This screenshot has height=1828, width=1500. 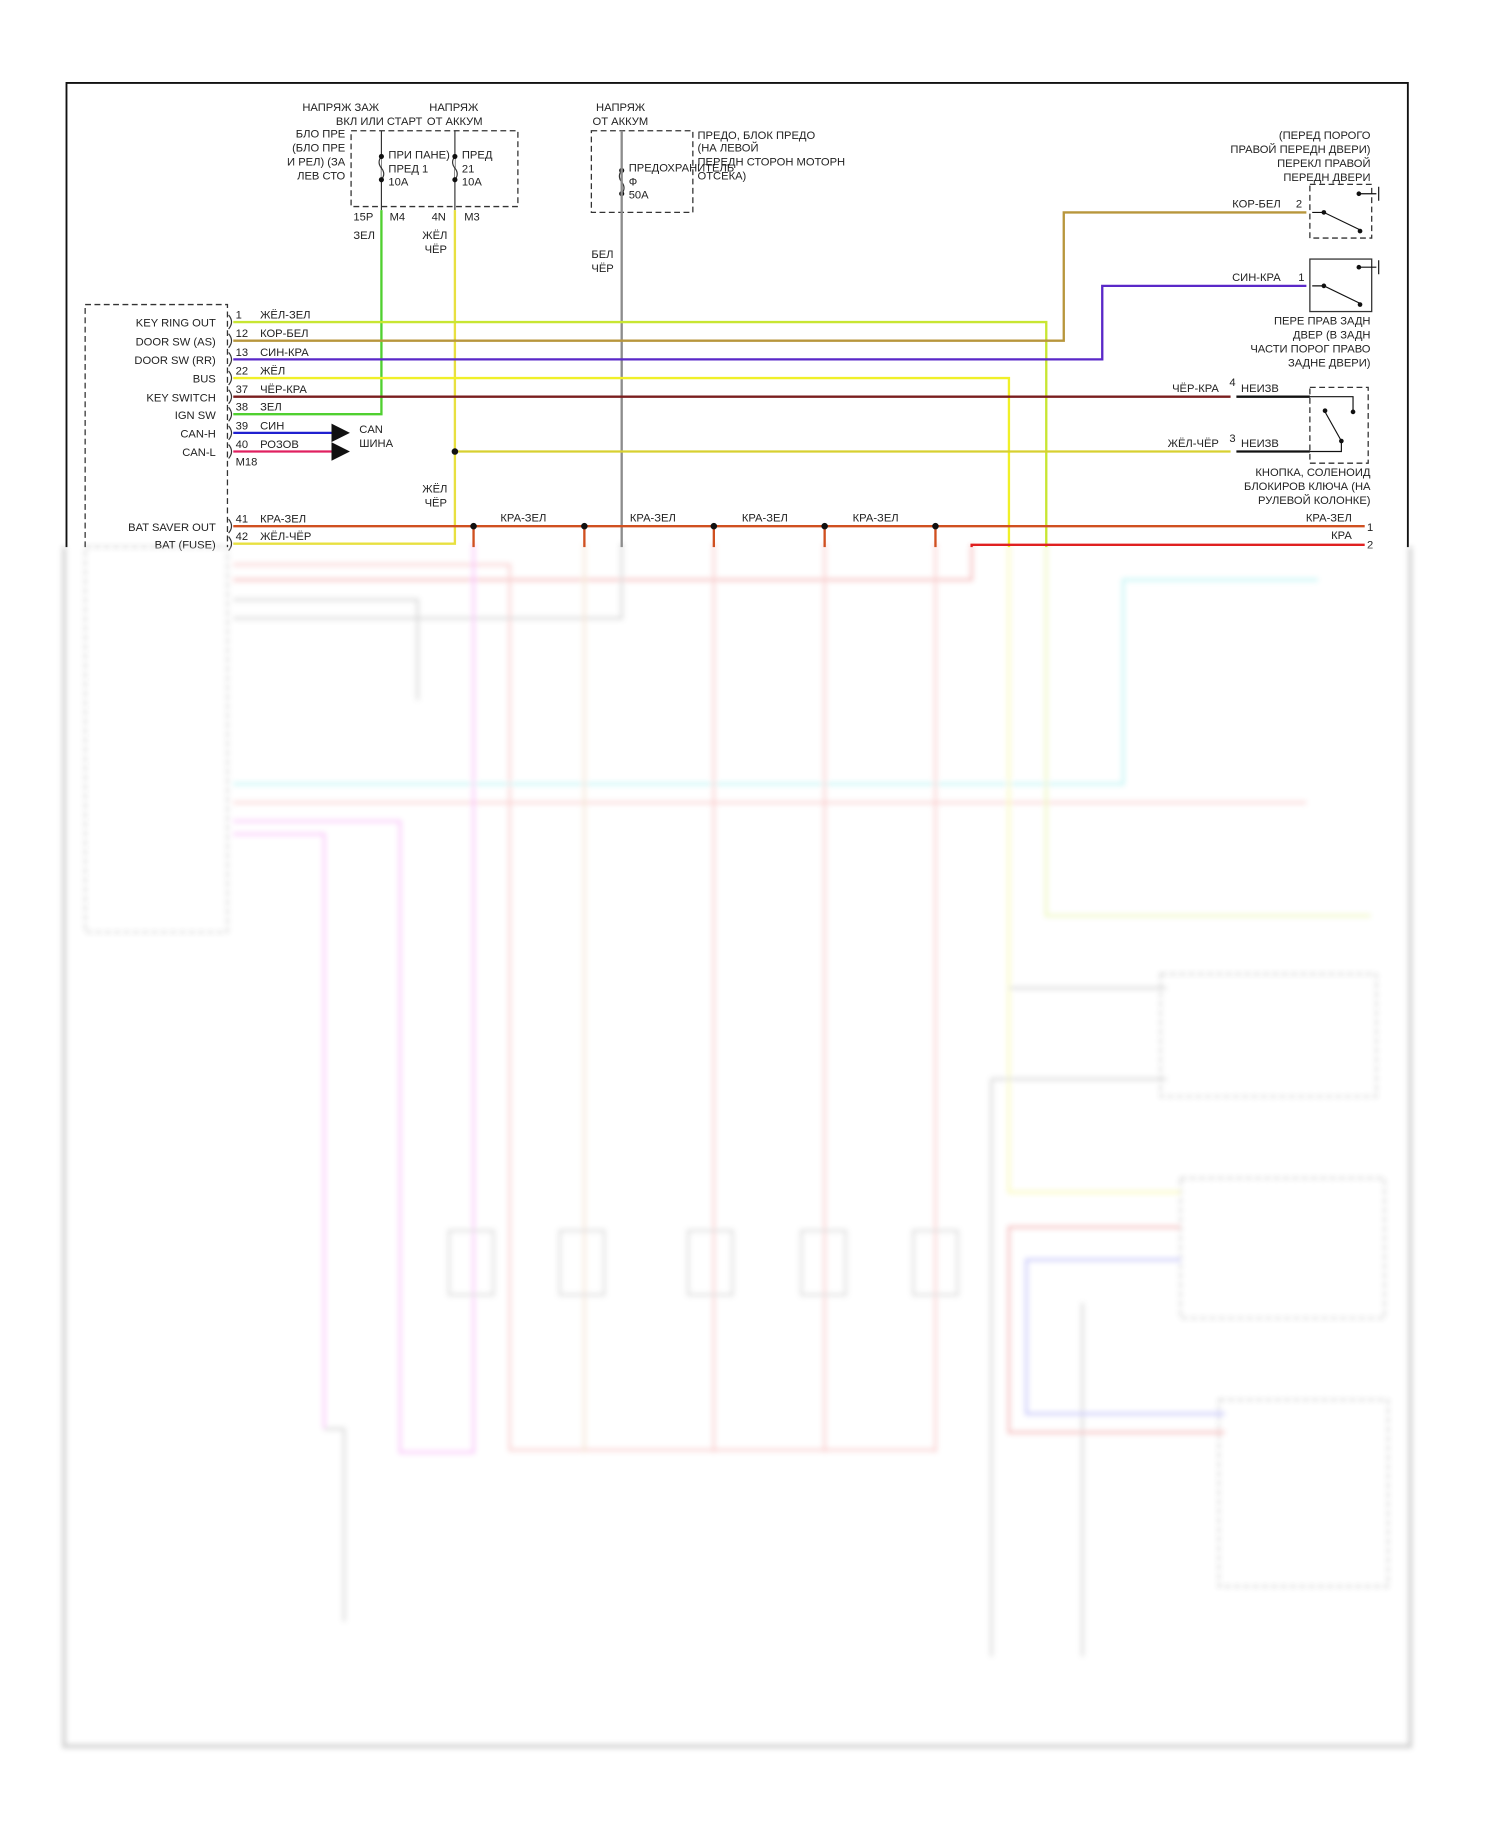 I want to click on pin-text: 22, so click(x=242, y=372).